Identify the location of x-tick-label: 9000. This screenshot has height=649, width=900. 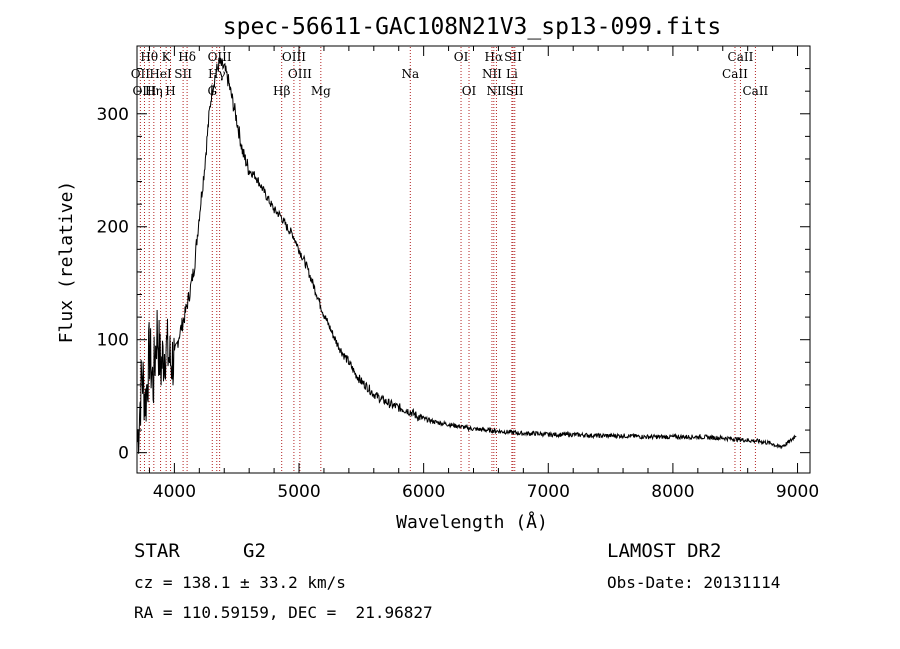
(797, 492).